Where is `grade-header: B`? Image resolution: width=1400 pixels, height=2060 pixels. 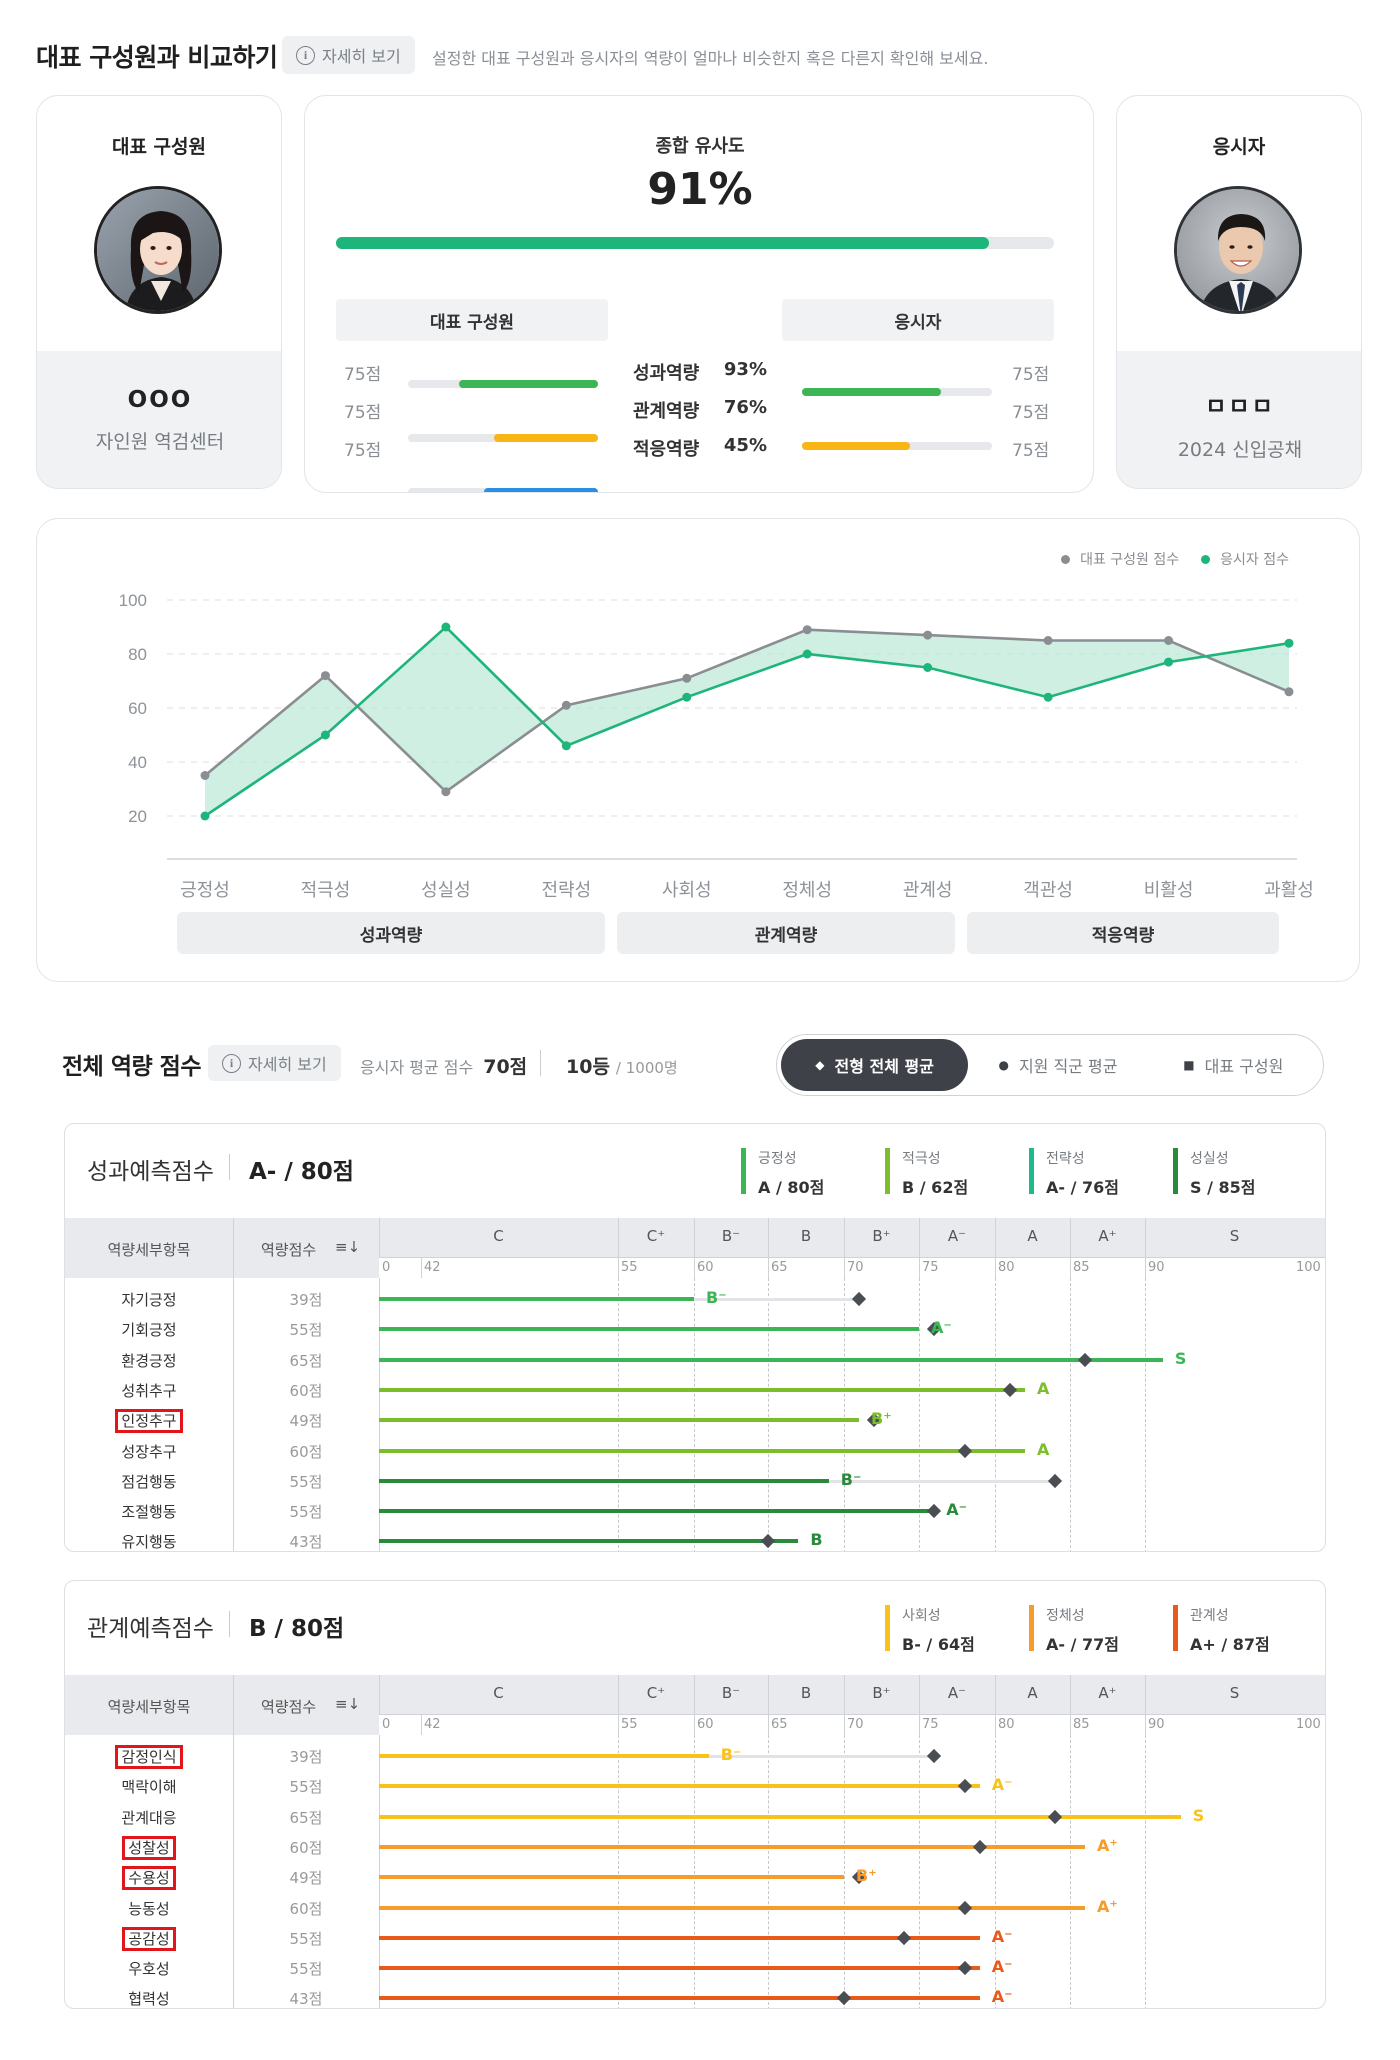
grade-header: B is located at coordinates (806, 1693).